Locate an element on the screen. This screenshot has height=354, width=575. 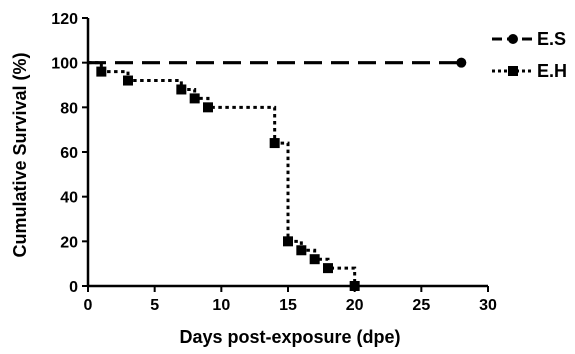
x-tick-label: 20 is located at coordinates (355, 305).